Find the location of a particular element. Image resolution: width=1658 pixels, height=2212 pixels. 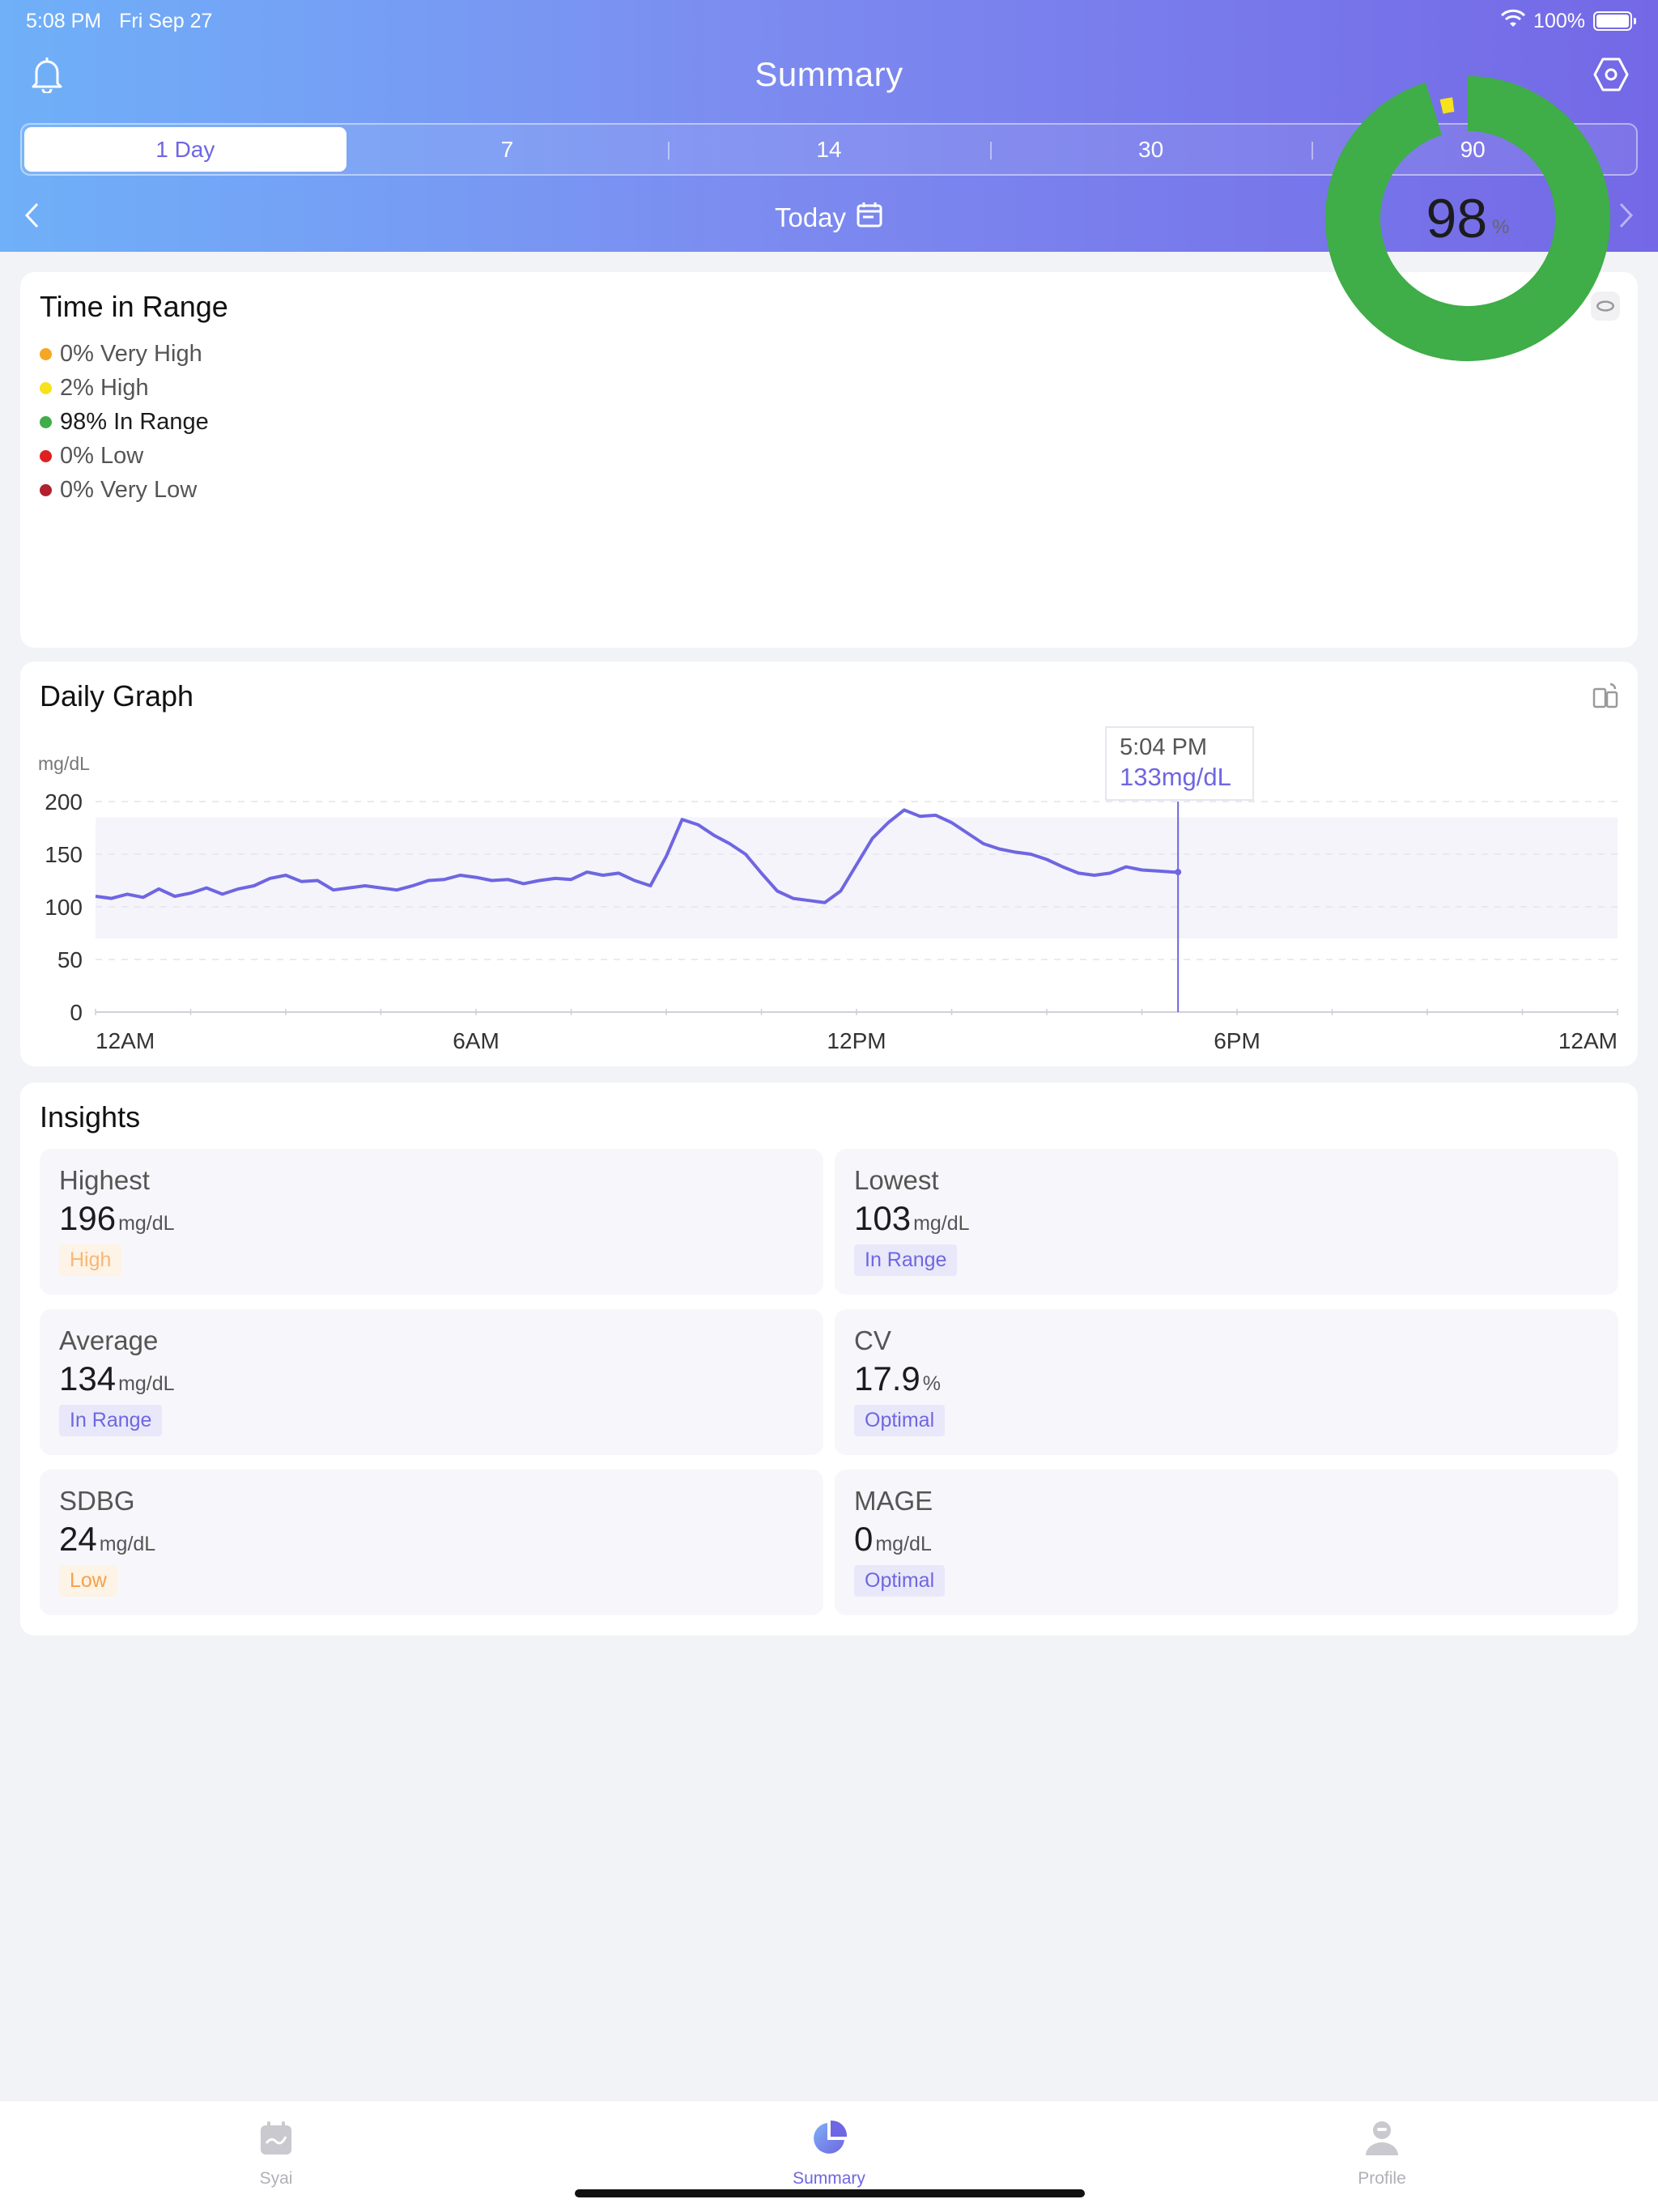

donut-unit: % is located at coordinates (1501, 227).